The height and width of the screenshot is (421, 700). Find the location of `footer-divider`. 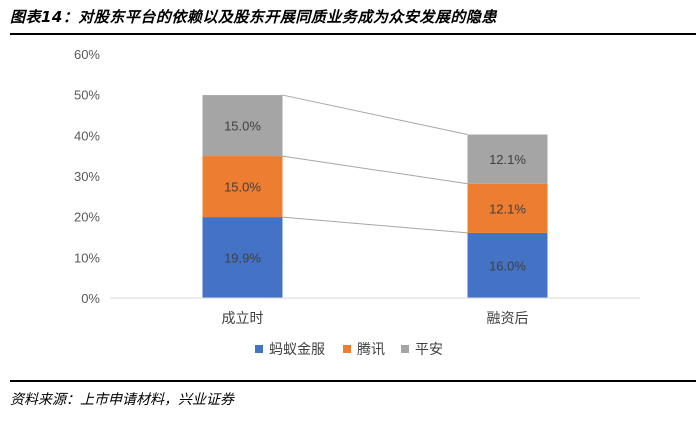

footer-divider is located at coordinates (353, 381).